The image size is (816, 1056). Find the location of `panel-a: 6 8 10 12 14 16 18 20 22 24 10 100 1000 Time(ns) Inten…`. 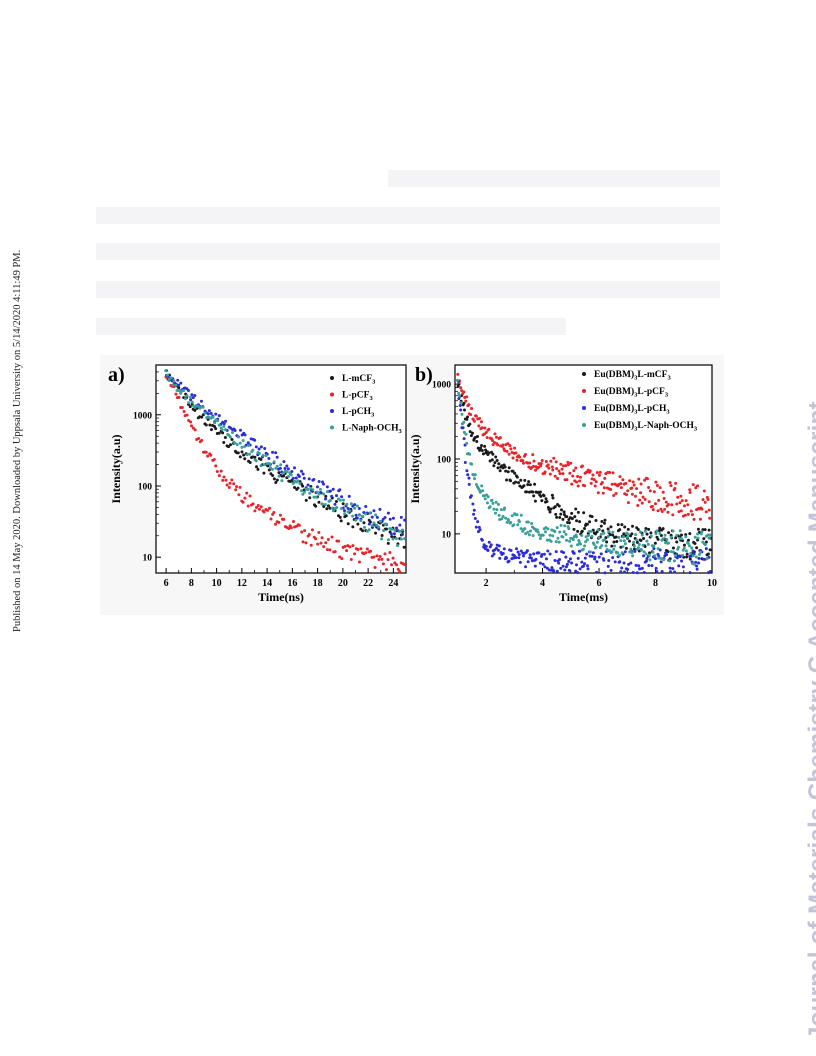

panel-a: 6 8 10 12 14 16 18 20 22 24 10 100 1000 Time(ns) Inten… is located at coordinates (257, 484).